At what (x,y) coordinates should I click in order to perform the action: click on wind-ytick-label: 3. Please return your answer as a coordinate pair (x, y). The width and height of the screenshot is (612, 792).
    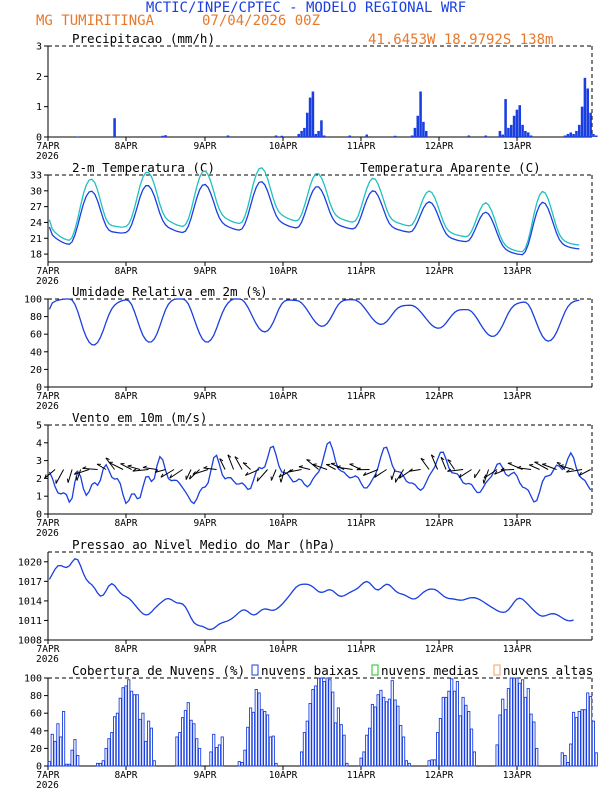
    Looking at the image, I should click on (39, 461).